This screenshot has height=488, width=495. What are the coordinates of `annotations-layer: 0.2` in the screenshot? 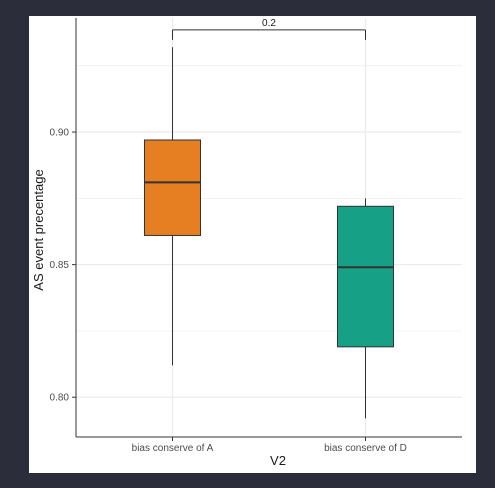 It's located at (269, 29).